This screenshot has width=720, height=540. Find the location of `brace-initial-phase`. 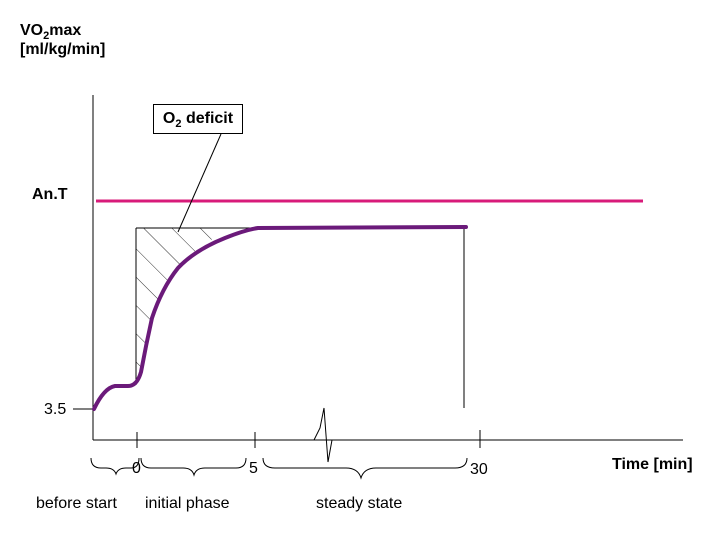

brace-initial-phase is located at coordinates (193, 467).